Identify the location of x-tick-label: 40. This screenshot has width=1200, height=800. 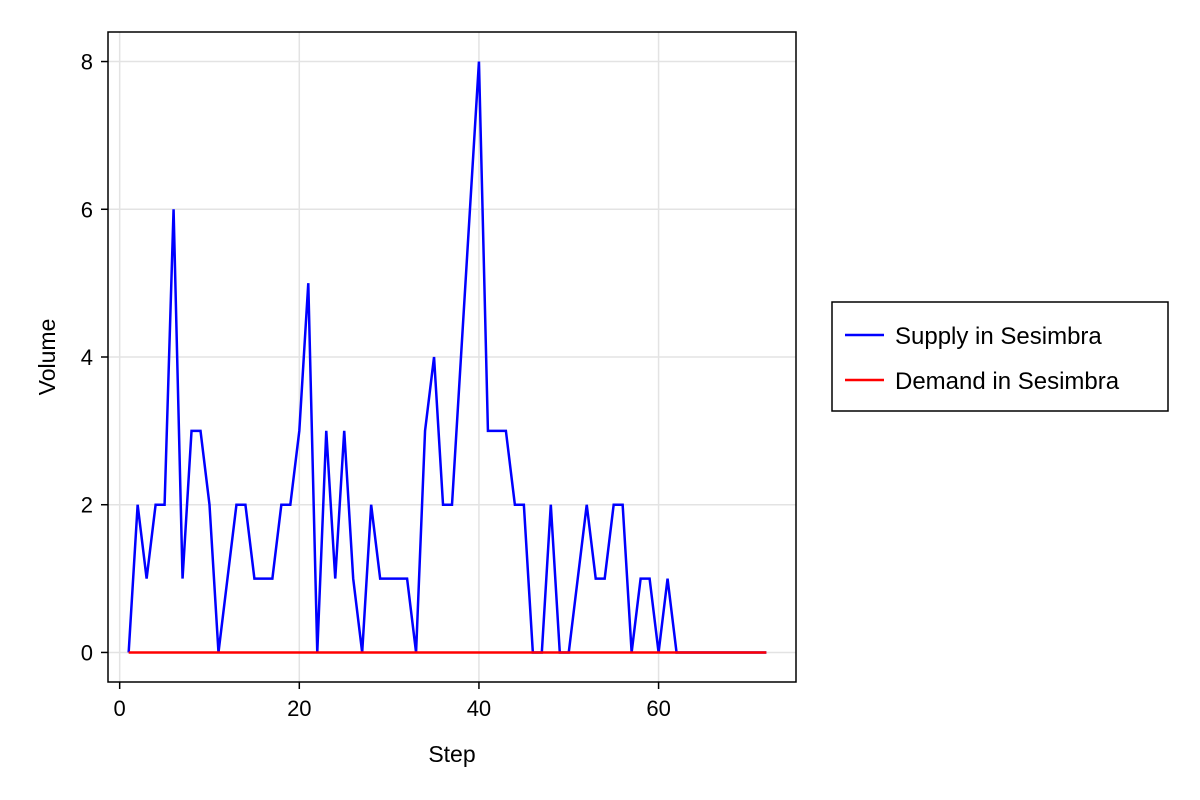
(479, 708).